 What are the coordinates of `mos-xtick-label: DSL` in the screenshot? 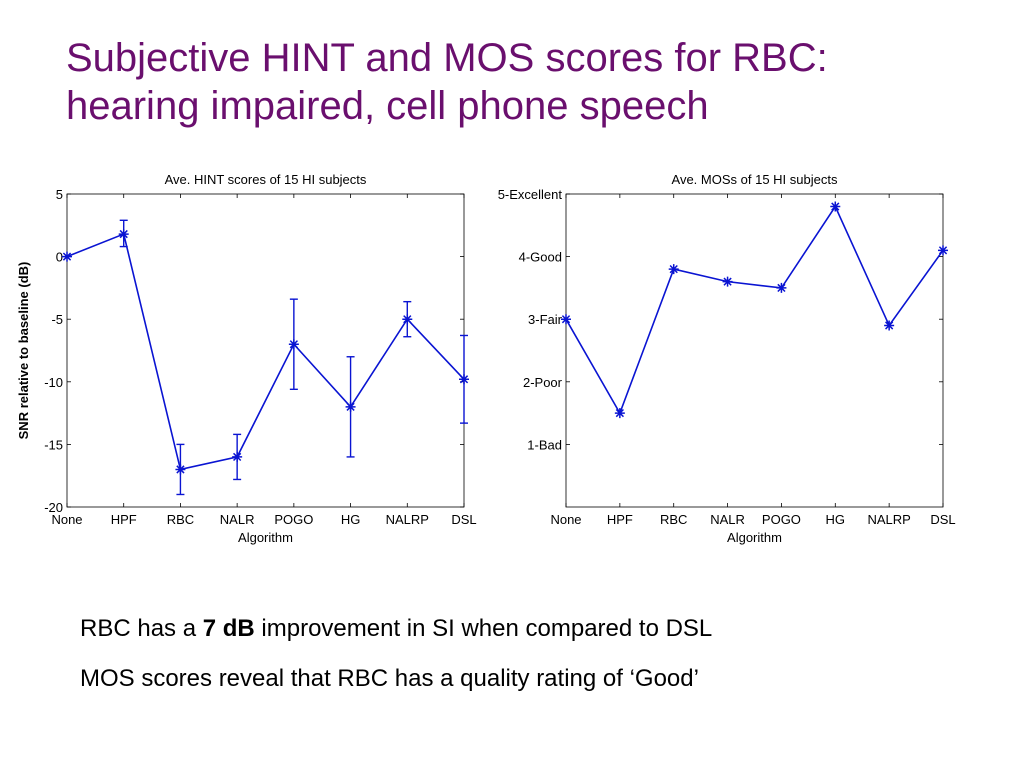 It's located at (942, 519).